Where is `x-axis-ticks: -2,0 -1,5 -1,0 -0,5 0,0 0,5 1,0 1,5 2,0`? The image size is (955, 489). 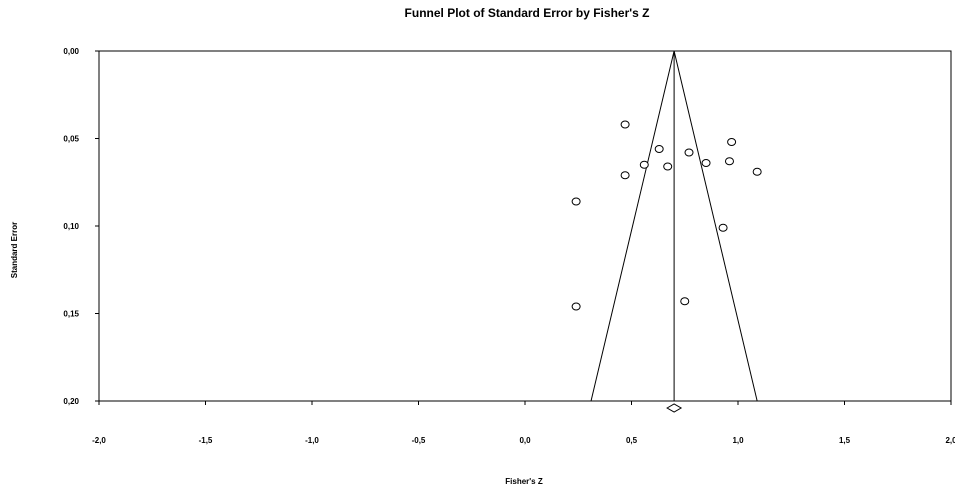
x-axis-ticks: -2,0 -1,5 -1,0 -0,5 0,0 0,5 1,0 1,5 2,0 is located at coordinates (523, 423).